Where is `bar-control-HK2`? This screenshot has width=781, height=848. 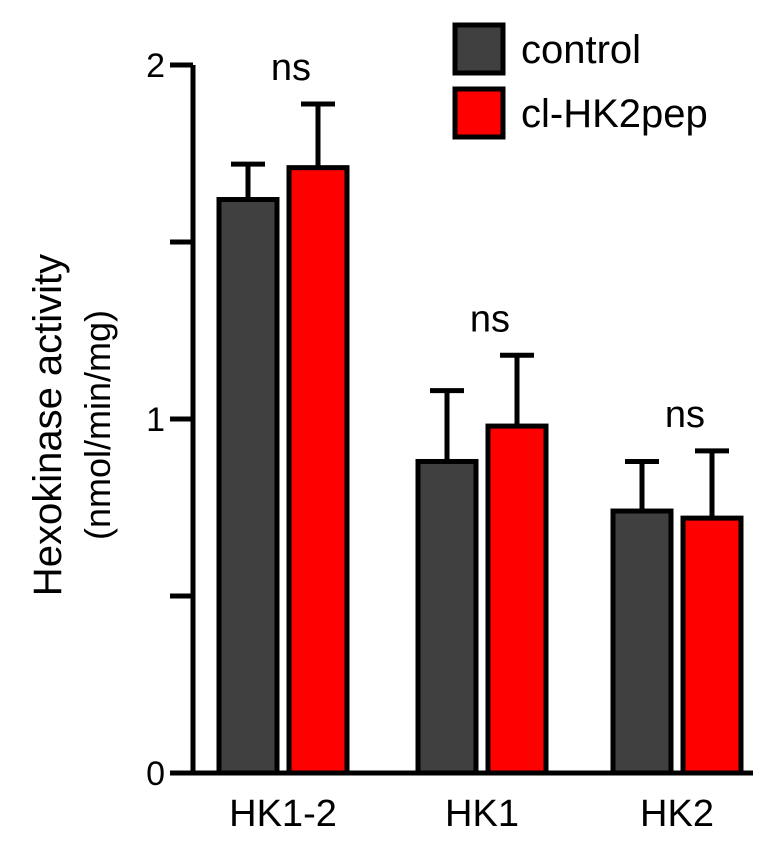 bar-control-HK2 is located at coordinates (642, 642).